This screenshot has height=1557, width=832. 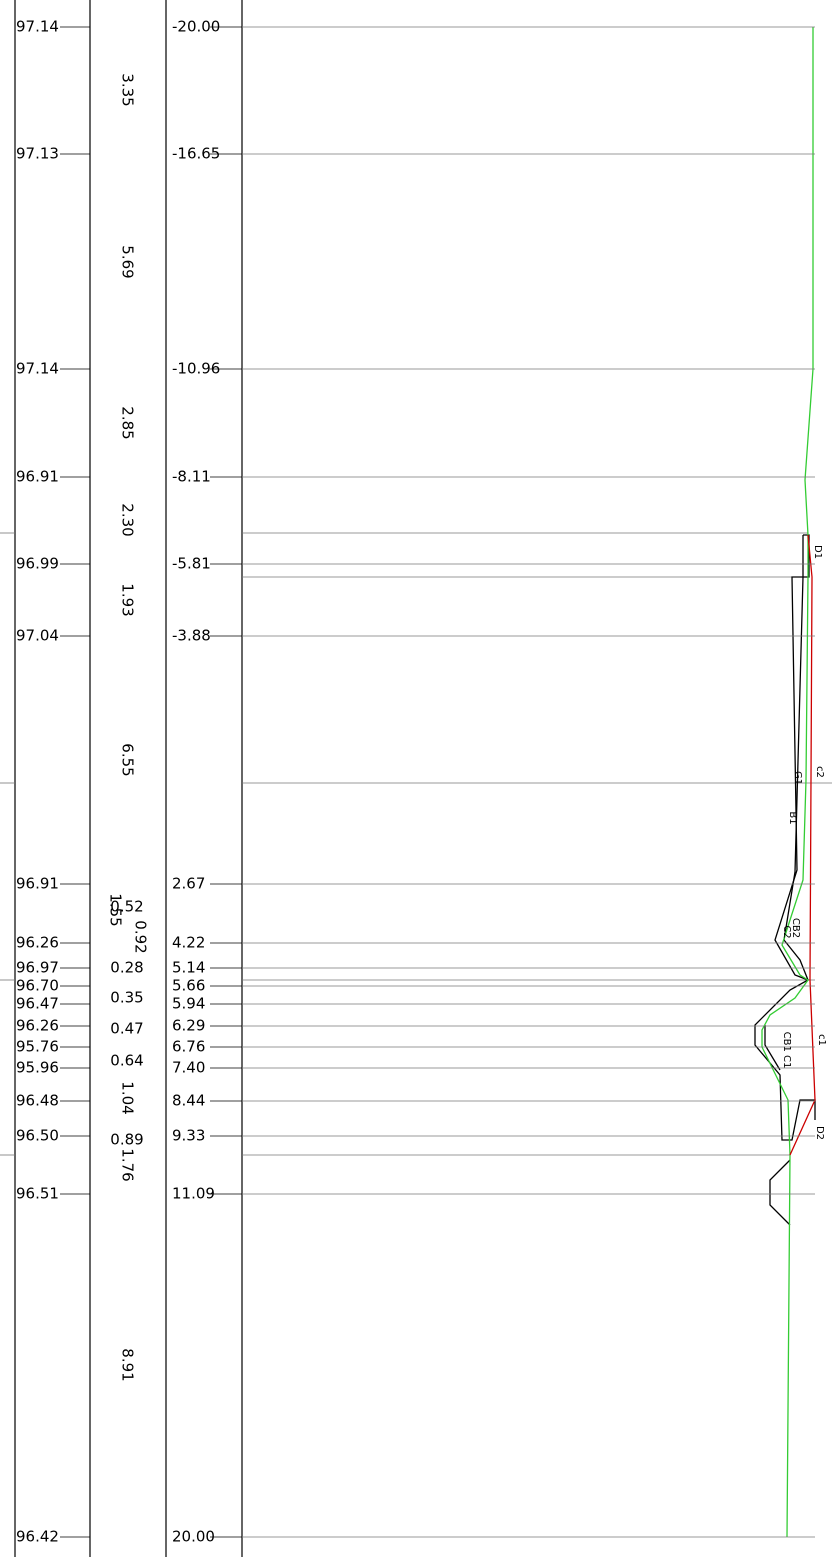 What do you see at coordinates (128, 759) in the screenshot?
I see `segment-length: 6.55` at bounding box center [128, 759].